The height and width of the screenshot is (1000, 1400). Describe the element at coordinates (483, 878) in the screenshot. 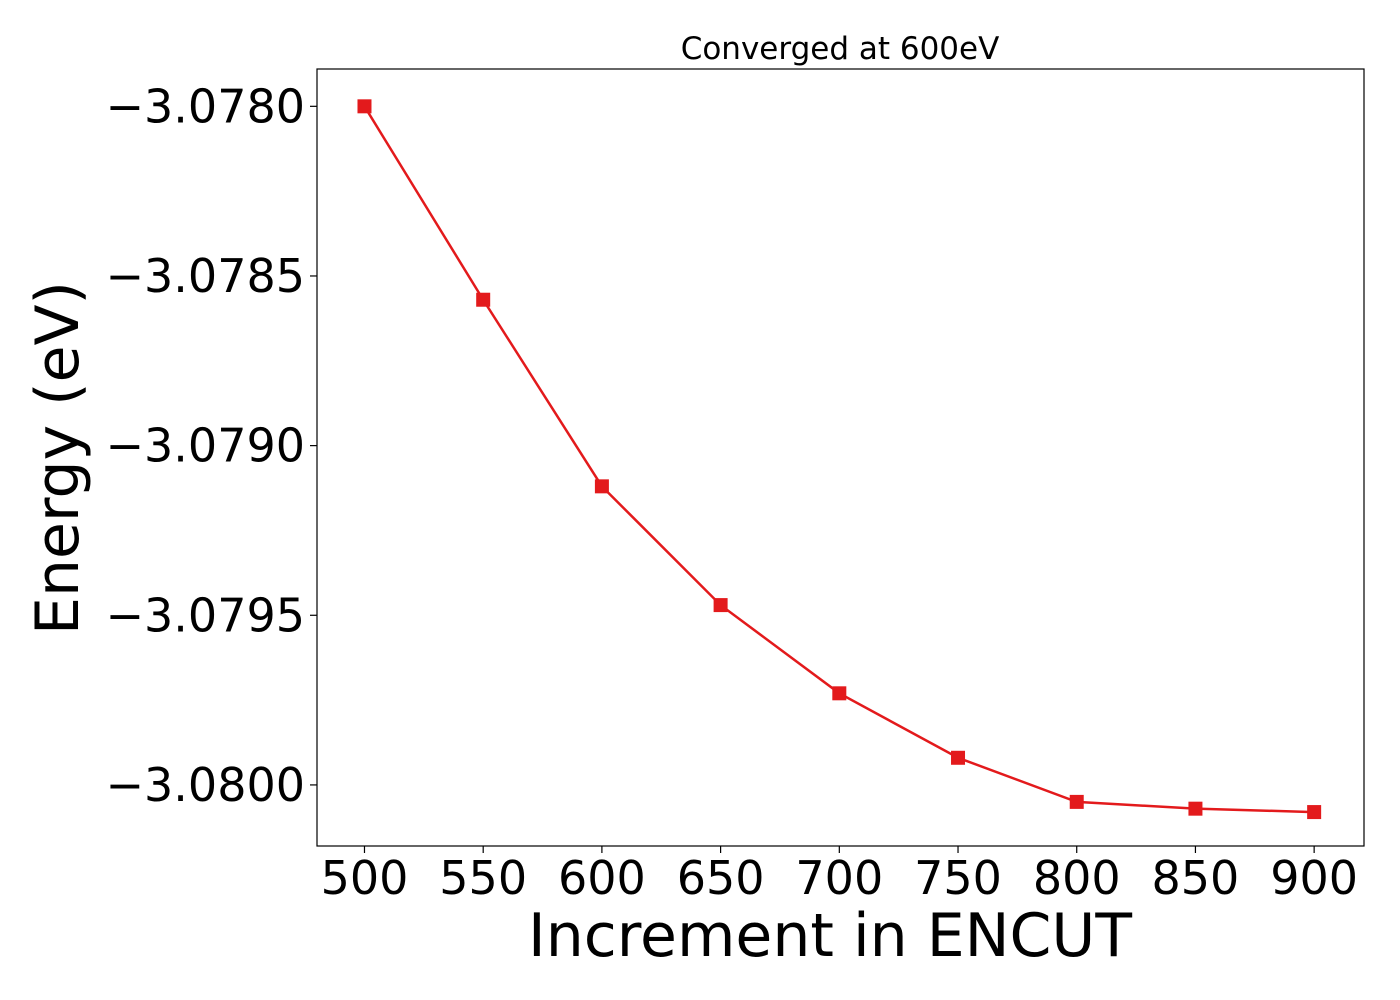

I see `x-tick-label: 550` at that location.